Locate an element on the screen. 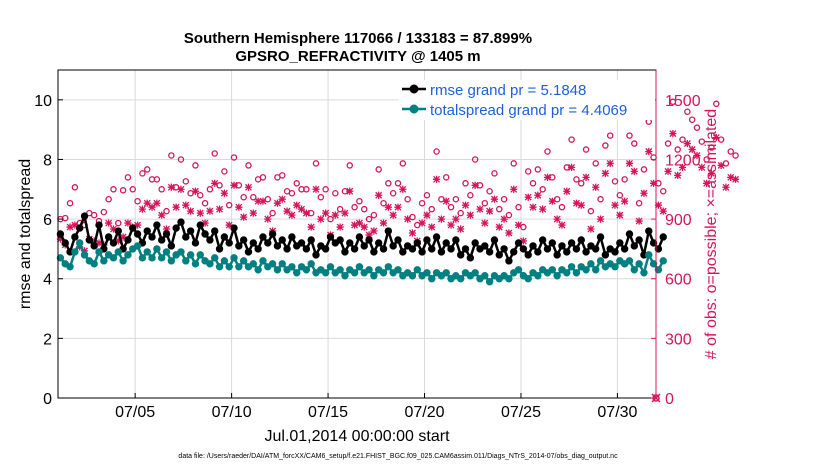 The width and height of the screenshot is (830, 470). x-tick-label: 07/25 is located at coordinates (521, 412).